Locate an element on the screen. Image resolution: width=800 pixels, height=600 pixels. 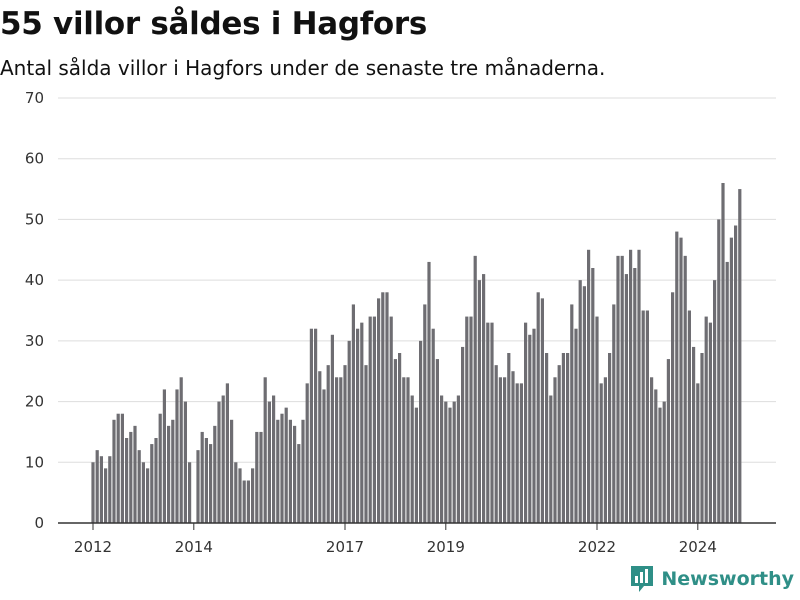
x-axis-ticks: 2012 2014 2017 2019 2022 2024 is located at coordinates (395, 539).